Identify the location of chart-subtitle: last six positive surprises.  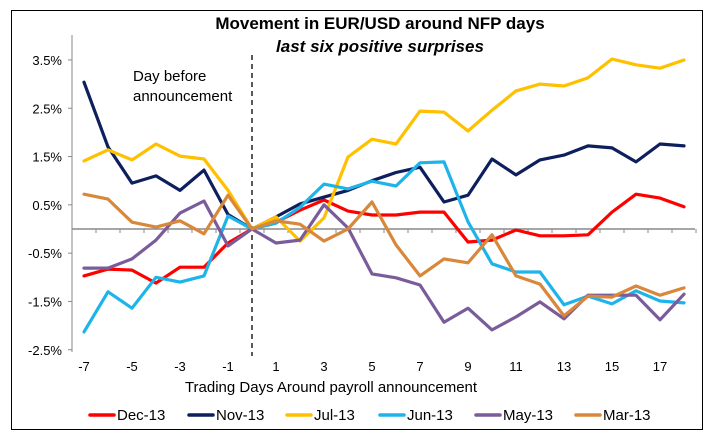
(380, 46).